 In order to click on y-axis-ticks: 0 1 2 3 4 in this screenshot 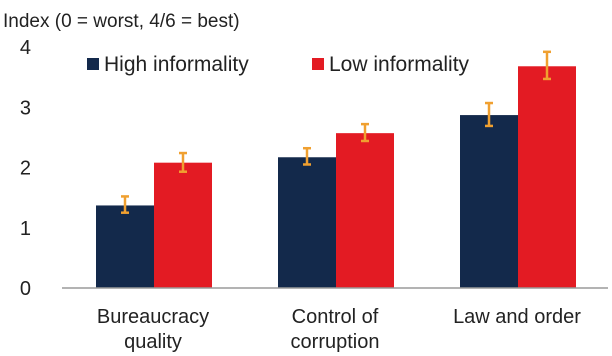, I will do `click(25, 168)`.